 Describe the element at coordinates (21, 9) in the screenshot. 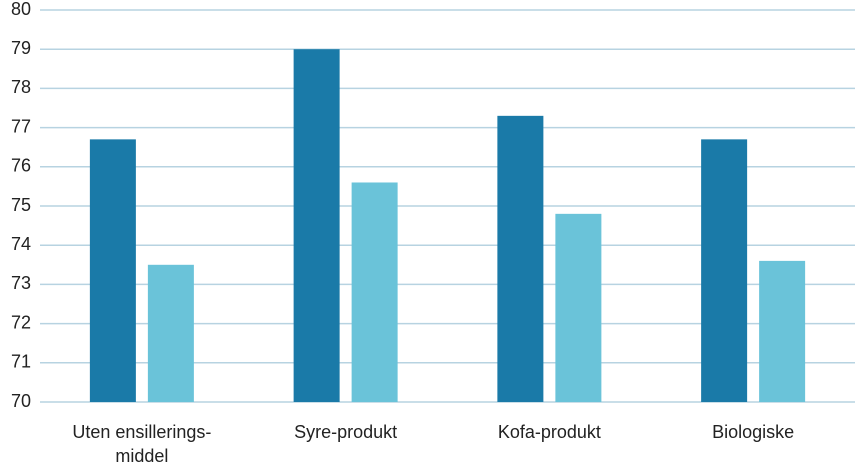

I see `y-tick-label: 80` at that location.